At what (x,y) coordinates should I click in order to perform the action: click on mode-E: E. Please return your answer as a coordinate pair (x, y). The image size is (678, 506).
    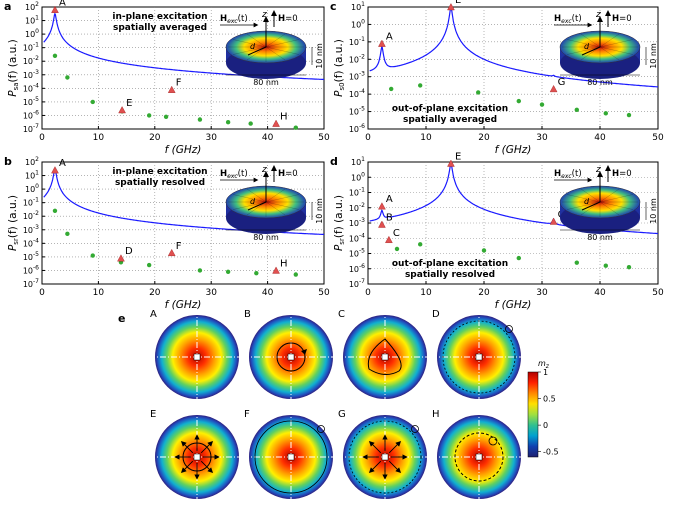
    Looking at the image, I should click on (197, 457).